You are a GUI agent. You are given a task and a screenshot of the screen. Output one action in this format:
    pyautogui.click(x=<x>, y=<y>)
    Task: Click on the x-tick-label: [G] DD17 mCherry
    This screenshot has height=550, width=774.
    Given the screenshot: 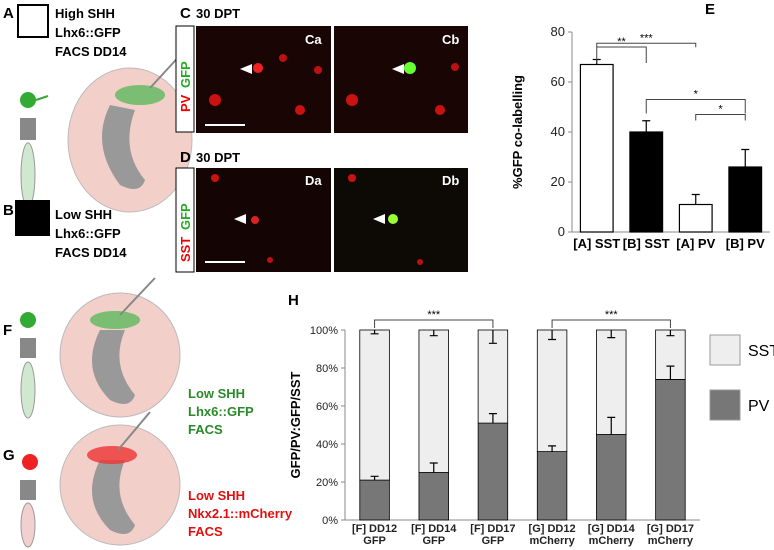 What is the action you would take?
    pyautogui.click(x=670, y=535)
    